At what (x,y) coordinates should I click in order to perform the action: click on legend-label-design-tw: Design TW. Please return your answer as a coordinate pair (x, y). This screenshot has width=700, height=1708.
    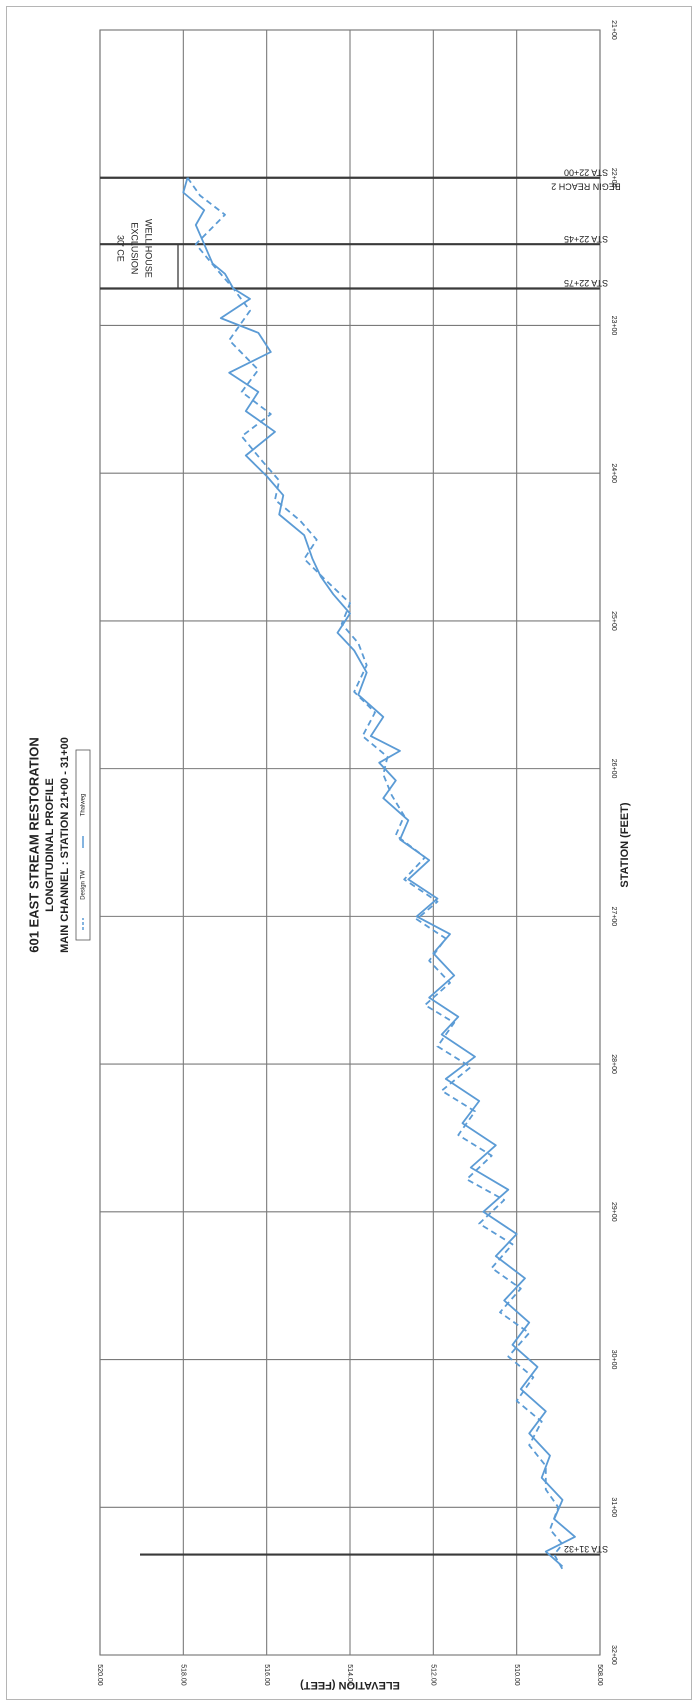
    Looking at the image, I should click on (84, 885).